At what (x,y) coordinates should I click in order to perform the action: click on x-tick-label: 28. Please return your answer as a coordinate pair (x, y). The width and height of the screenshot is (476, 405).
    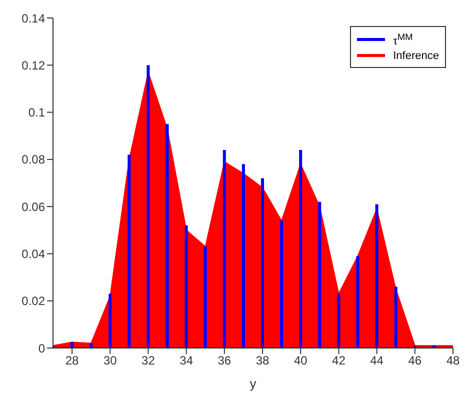
    Looking at the image, I should click on (72, 361).